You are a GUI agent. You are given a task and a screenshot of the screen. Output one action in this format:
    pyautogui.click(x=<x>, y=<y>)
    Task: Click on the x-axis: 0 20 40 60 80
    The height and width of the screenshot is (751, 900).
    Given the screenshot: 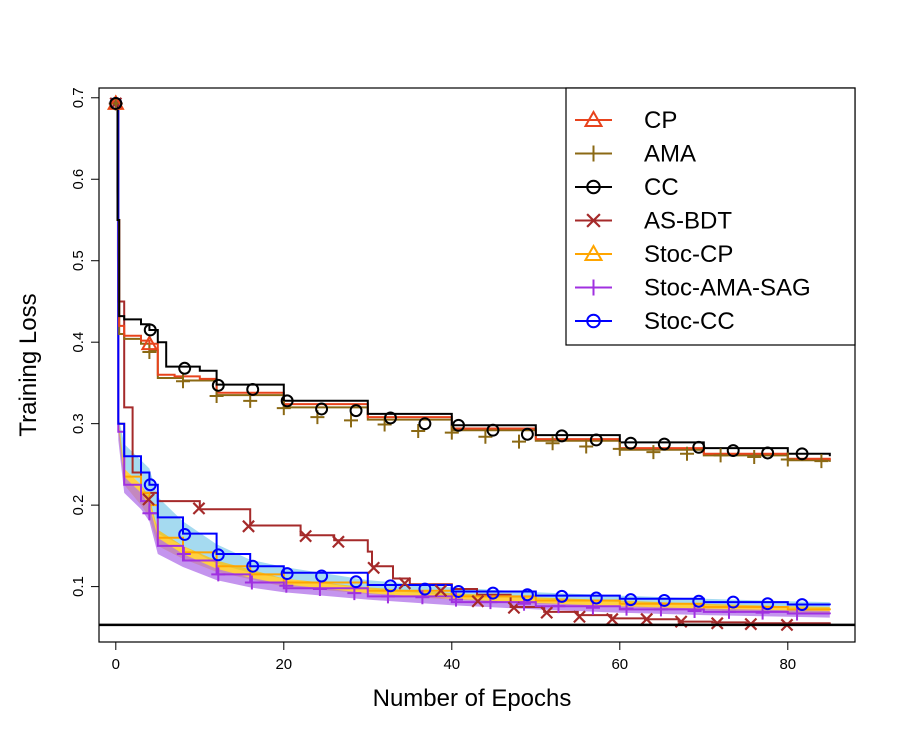 What is the action you would take?
    pyautogui.click(x=454, y=657)
    